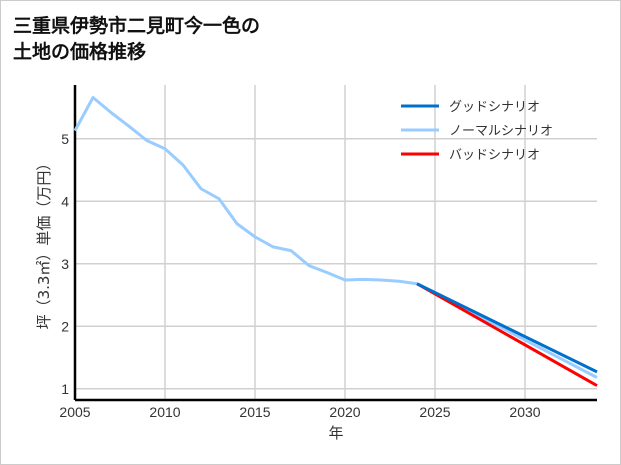 The image size is (621, 465). I want to click on y-tick-label: 1, so click(65, 389).